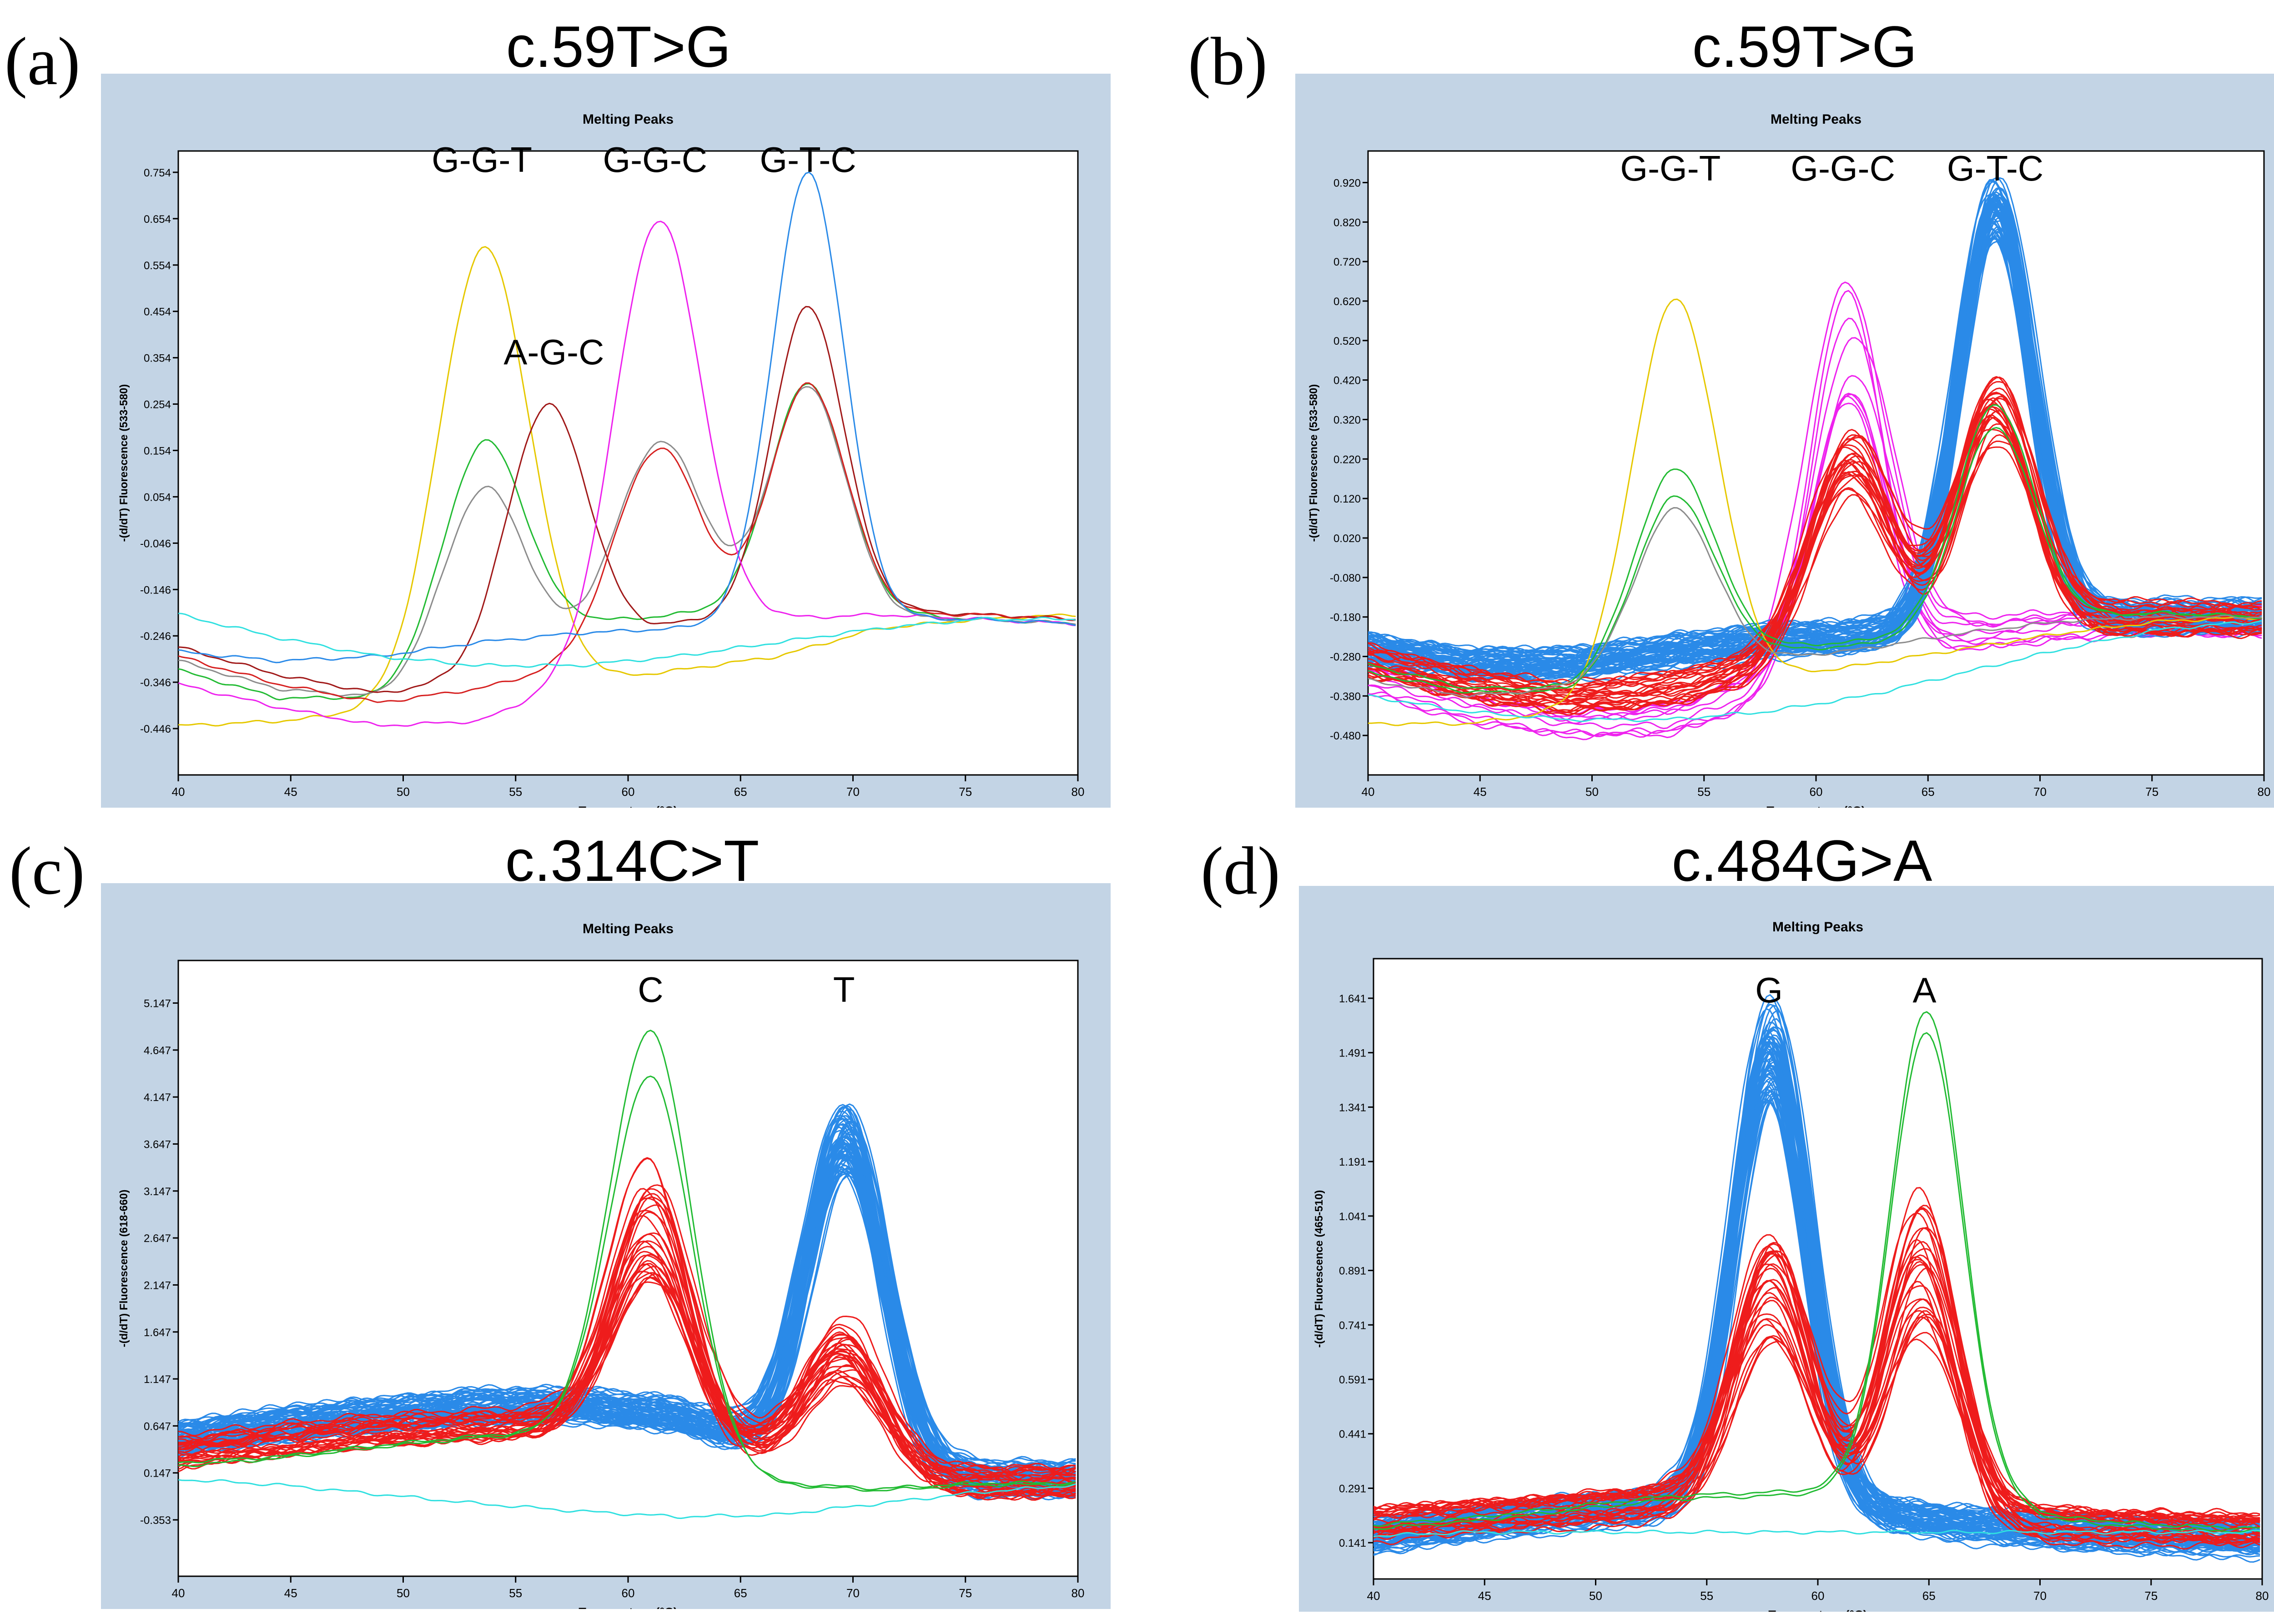  What do you see at coordinates (157, 1285) in the screenshot?
I see `y-tick-label: 2.147` at bounding box center [157, 1285].